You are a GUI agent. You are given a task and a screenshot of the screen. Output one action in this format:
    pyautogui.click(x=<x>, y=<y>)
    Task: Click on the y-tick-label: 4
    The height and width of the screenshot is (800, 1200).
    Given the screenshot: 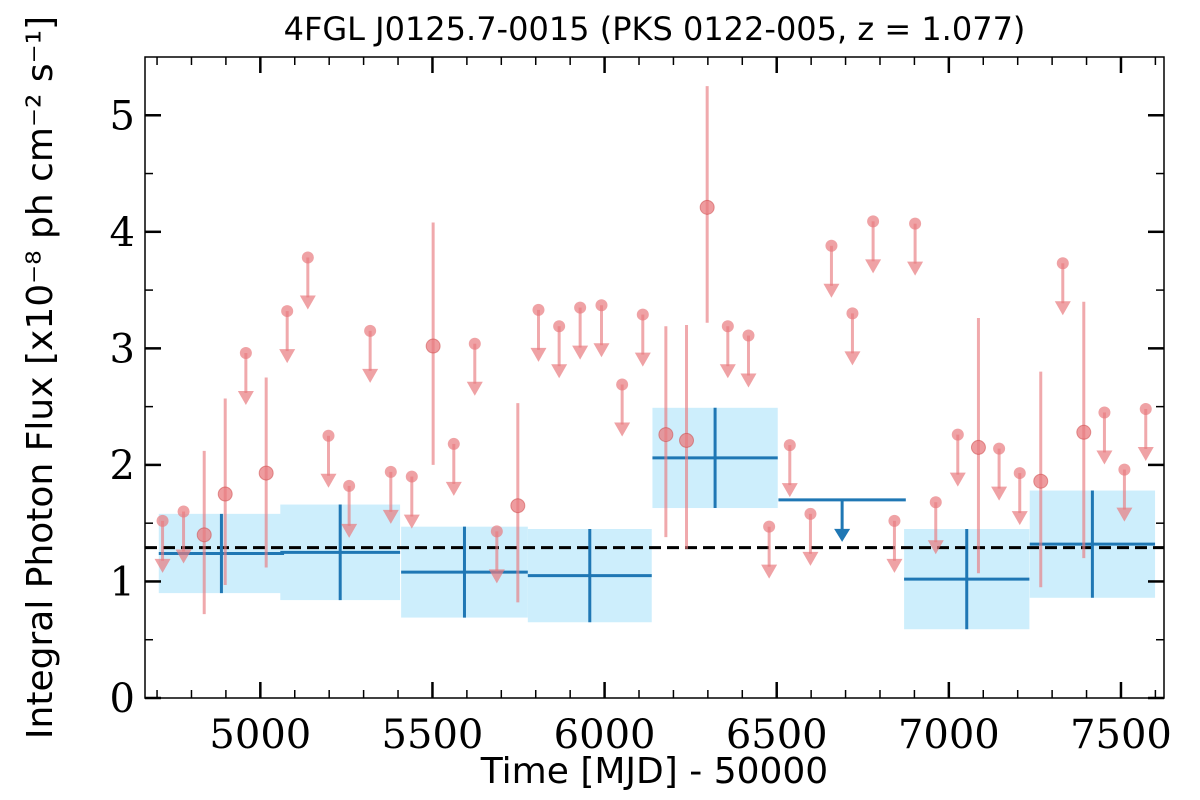 What is the action you would take?
    pyautogui.click(x=122, y=233)
    